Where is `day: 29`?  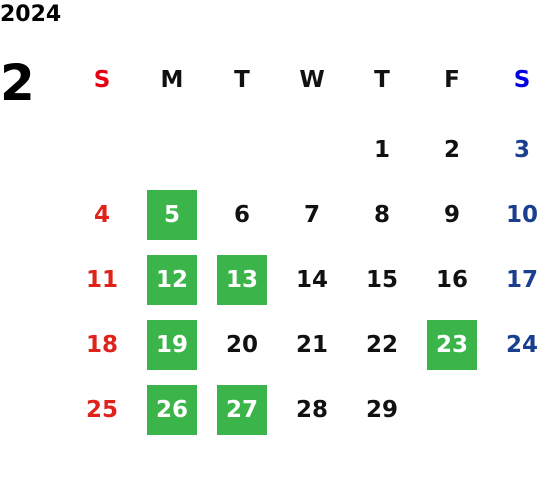
day: 29 is located at coordinates (381, 410).